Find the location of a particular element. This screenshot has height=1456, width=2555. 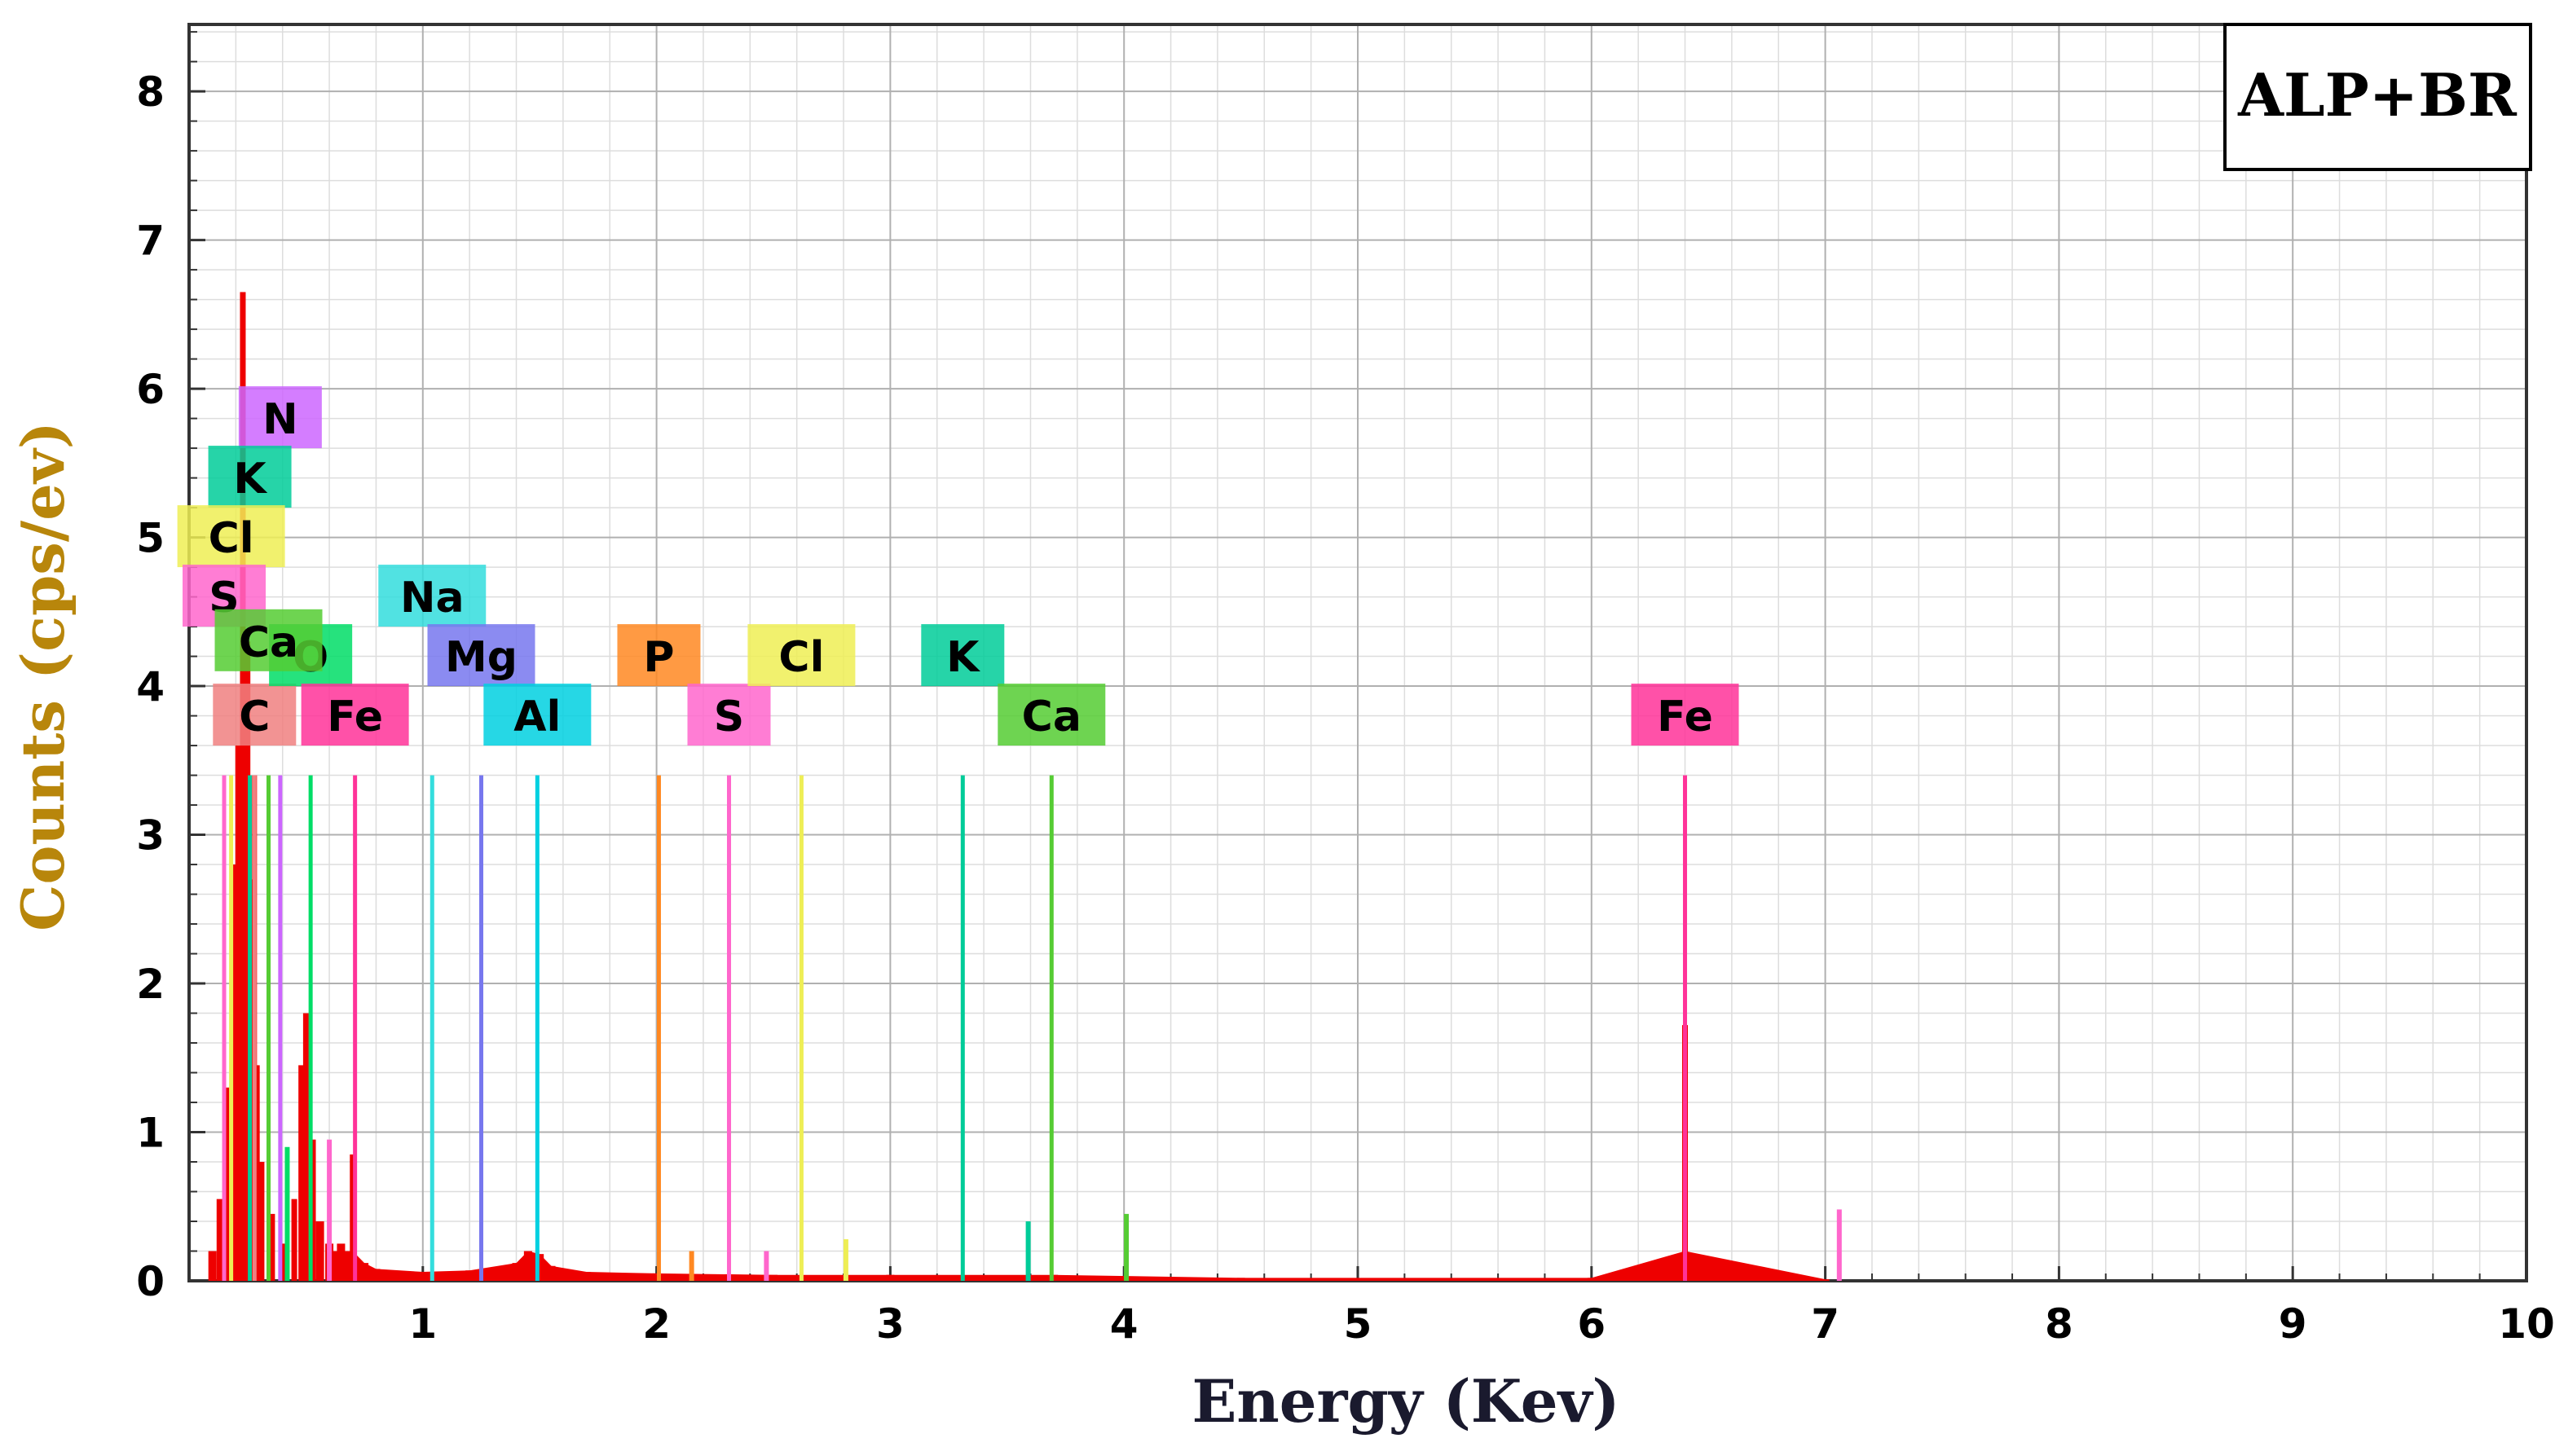

x-tick-label: 7 is located at coordinates (1825, 1324).